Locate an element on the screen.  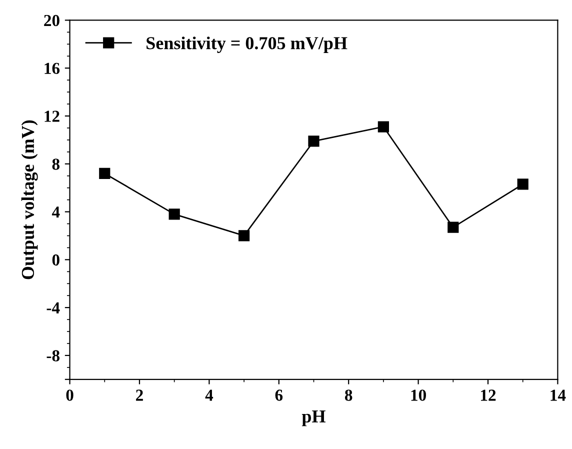
y-tick-label: 8 is located at coordinates (56, 164).